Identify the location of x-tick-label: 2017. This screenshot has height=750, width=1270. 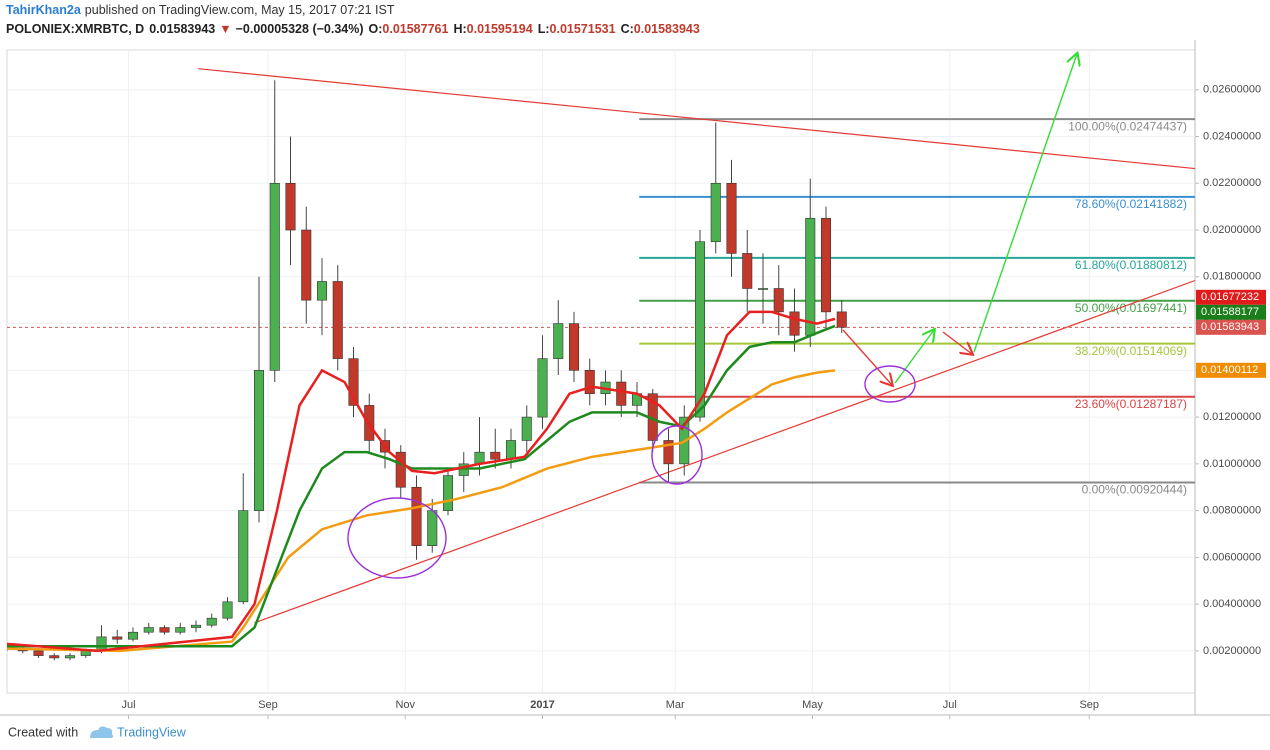
(542, 705).